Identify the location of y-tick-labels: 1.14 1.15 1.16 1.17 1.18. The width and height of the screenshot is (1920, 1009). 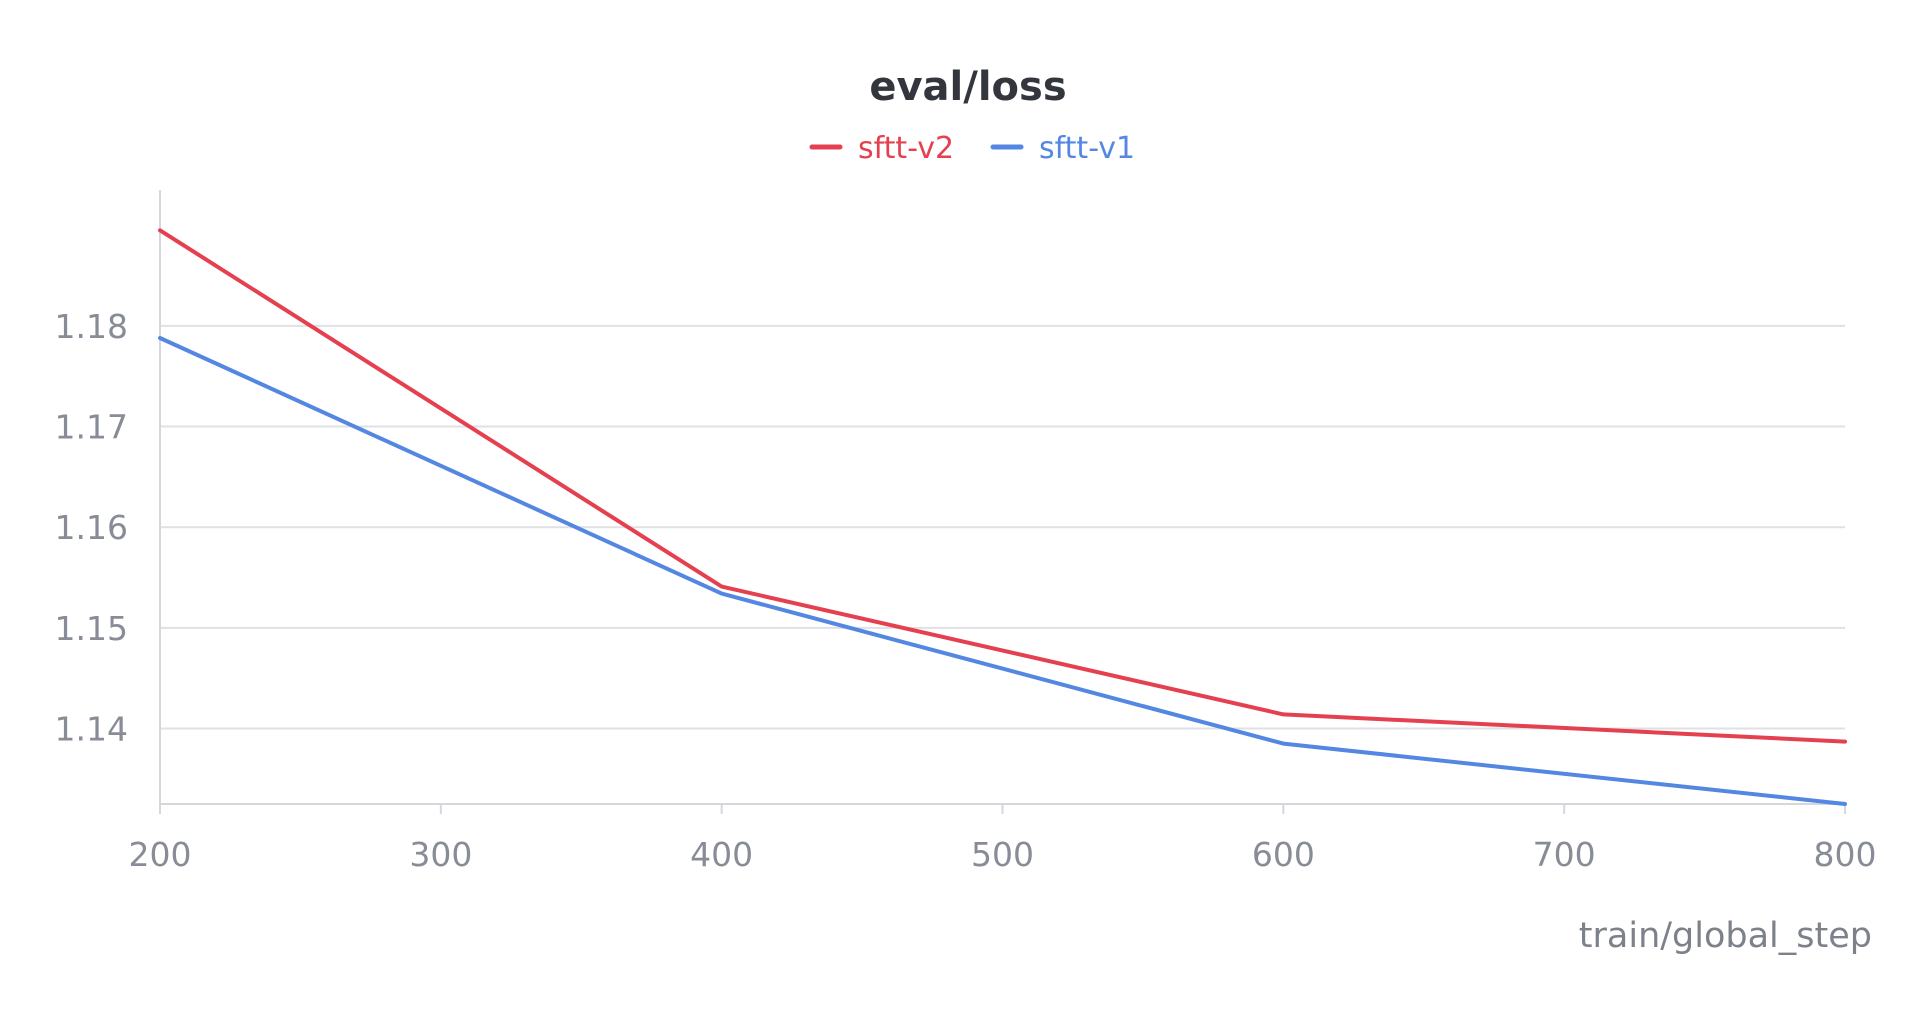
(91, 528).